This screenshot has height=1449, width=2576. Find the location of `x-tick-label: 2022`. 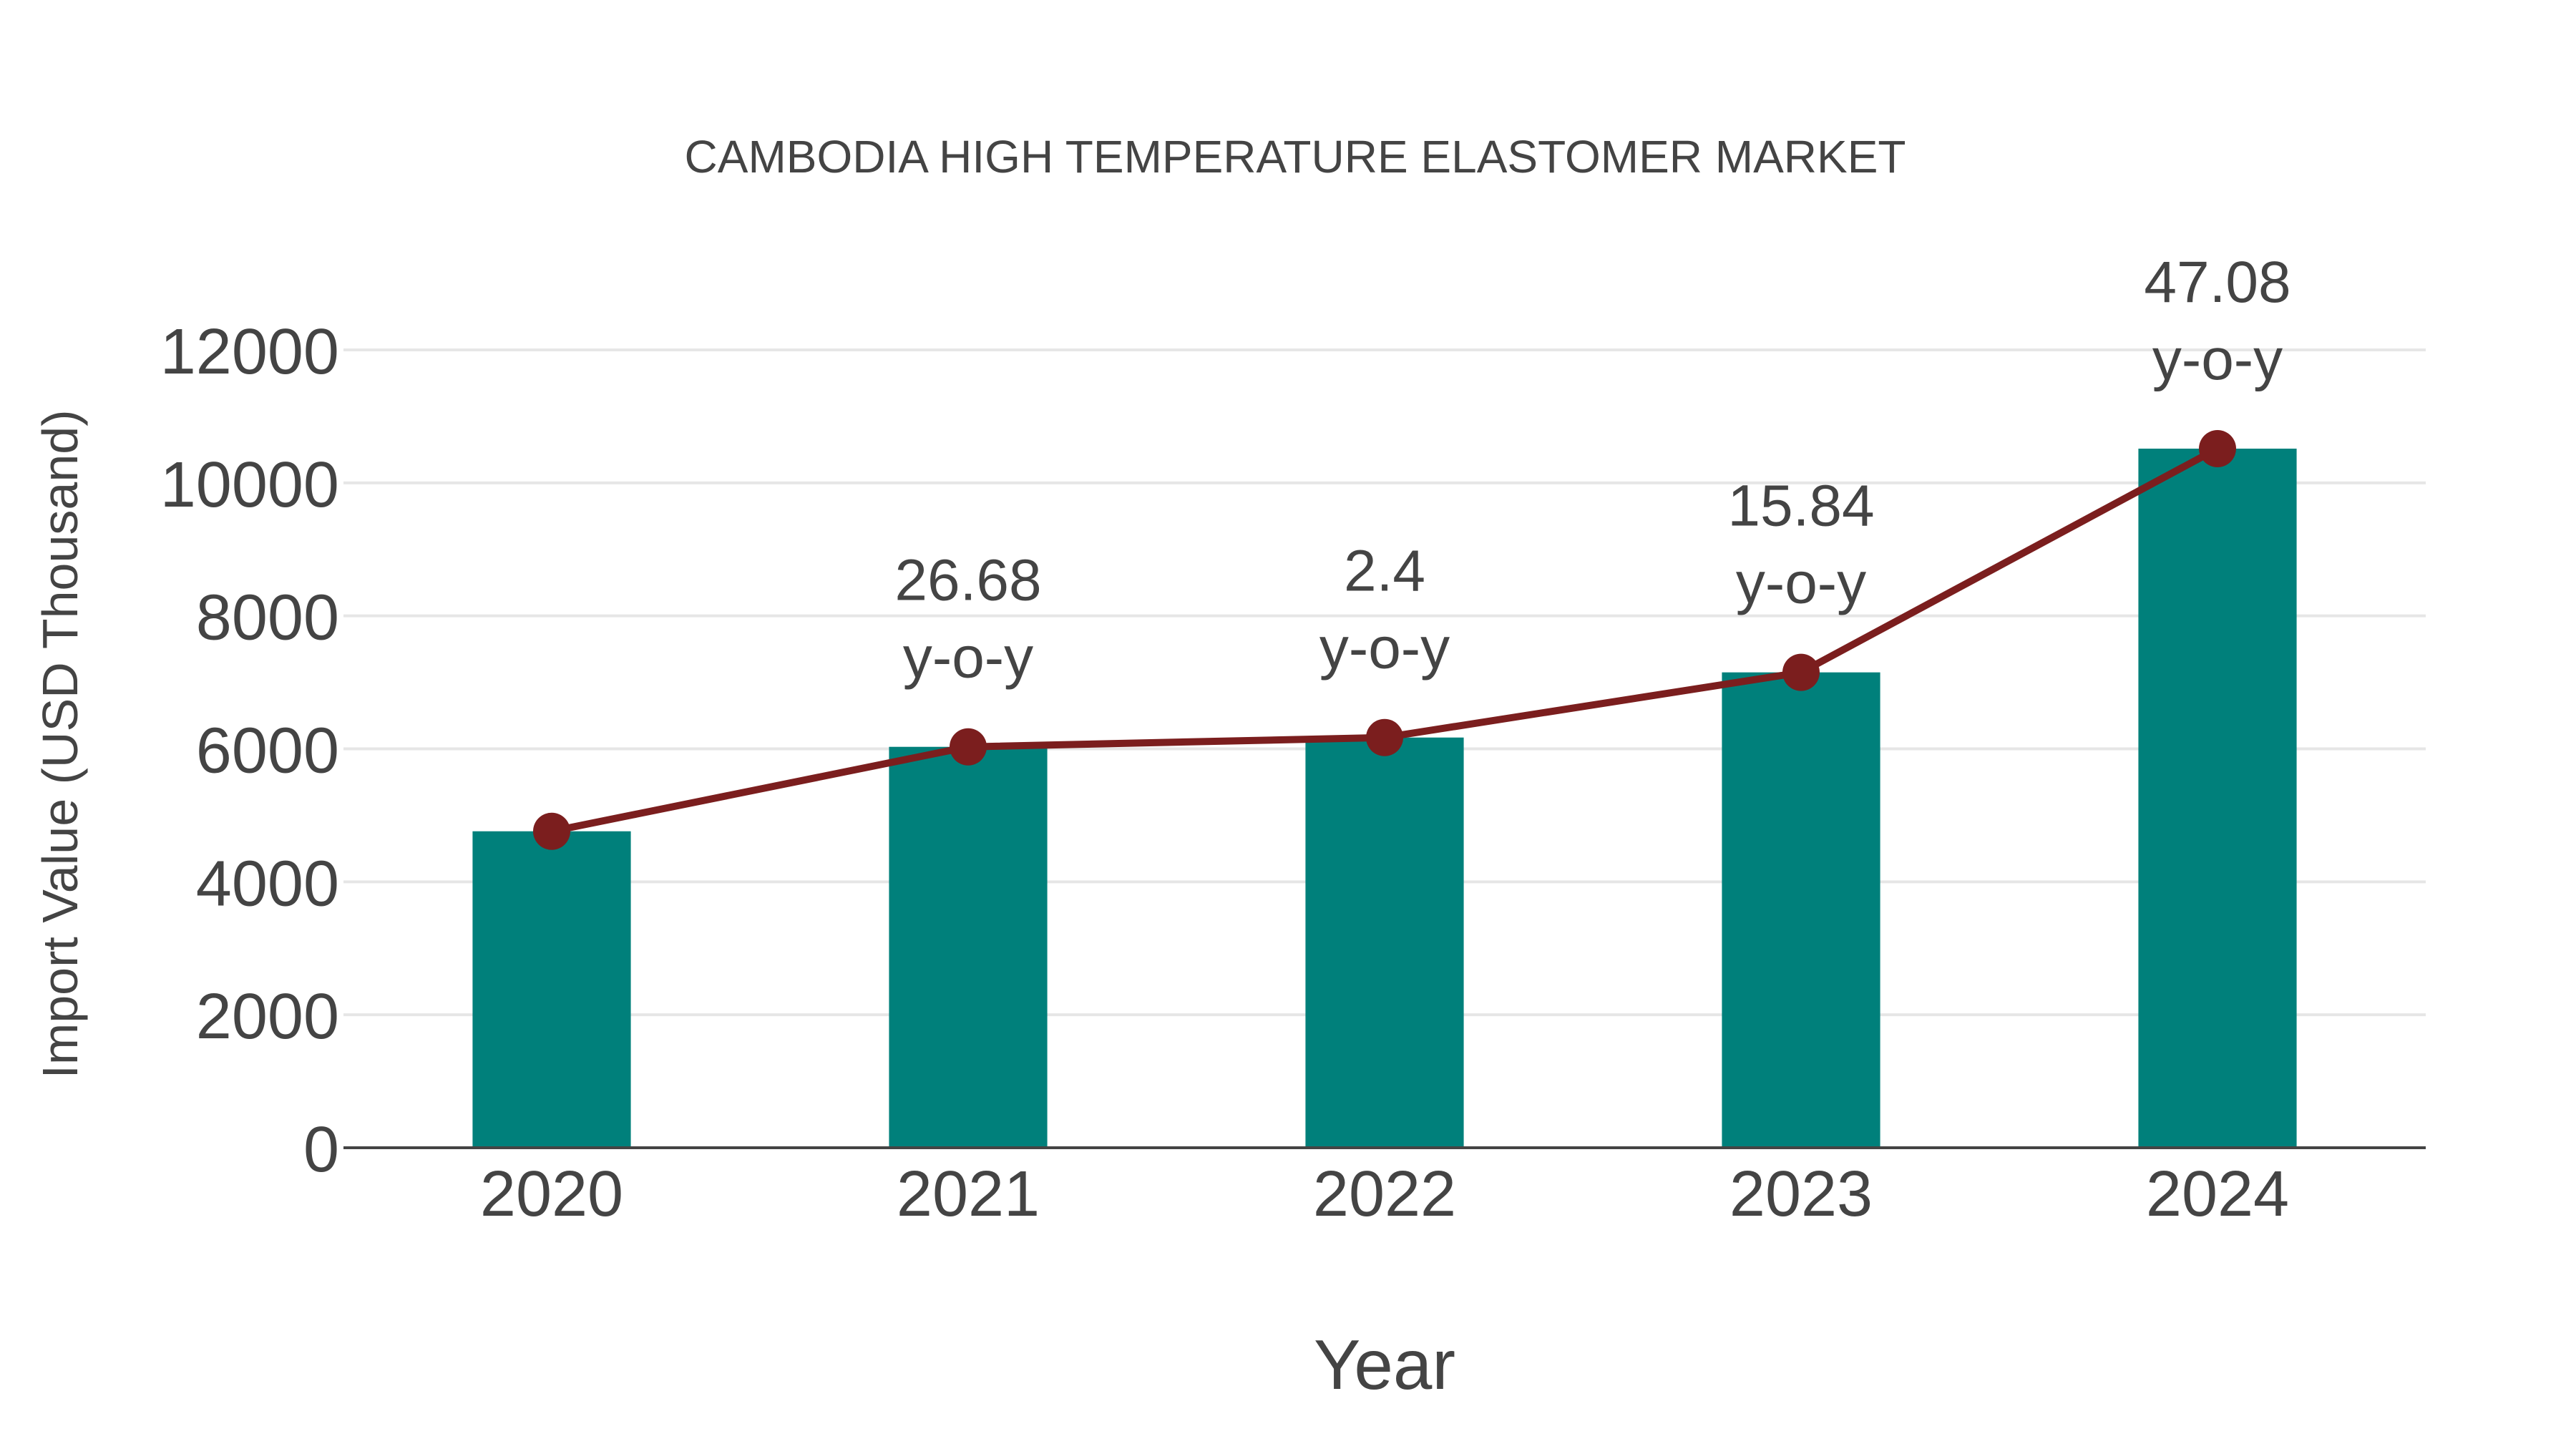

x-tick-label: 2022 is located at coordinates (1384, 1194).